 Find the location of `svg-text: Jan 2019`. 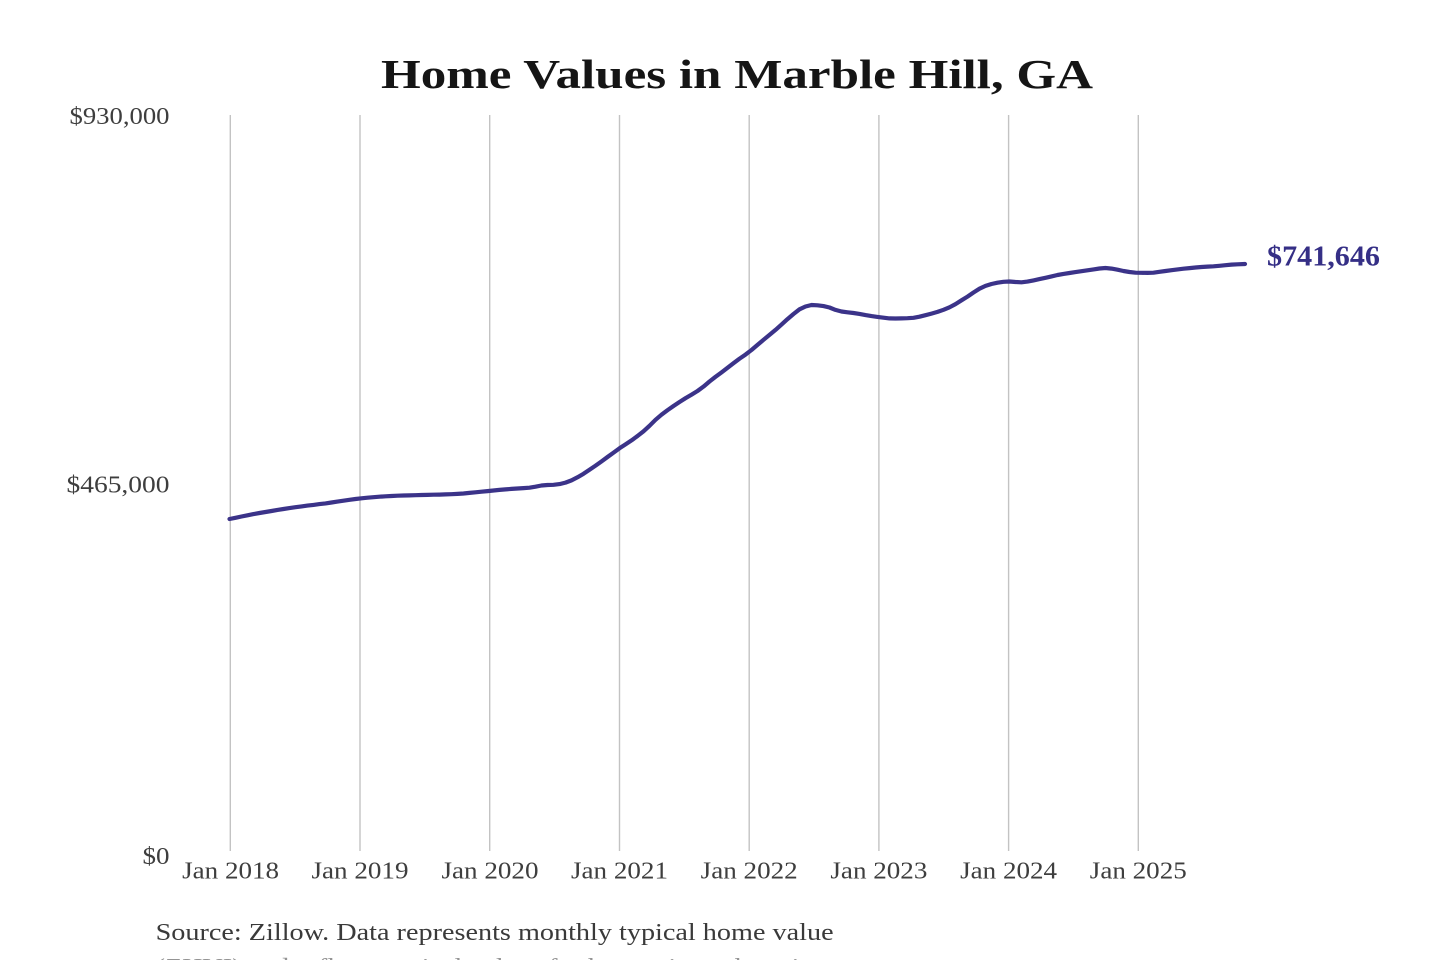

svg-text: Jan 2019 is located at coordinates (360, 872).